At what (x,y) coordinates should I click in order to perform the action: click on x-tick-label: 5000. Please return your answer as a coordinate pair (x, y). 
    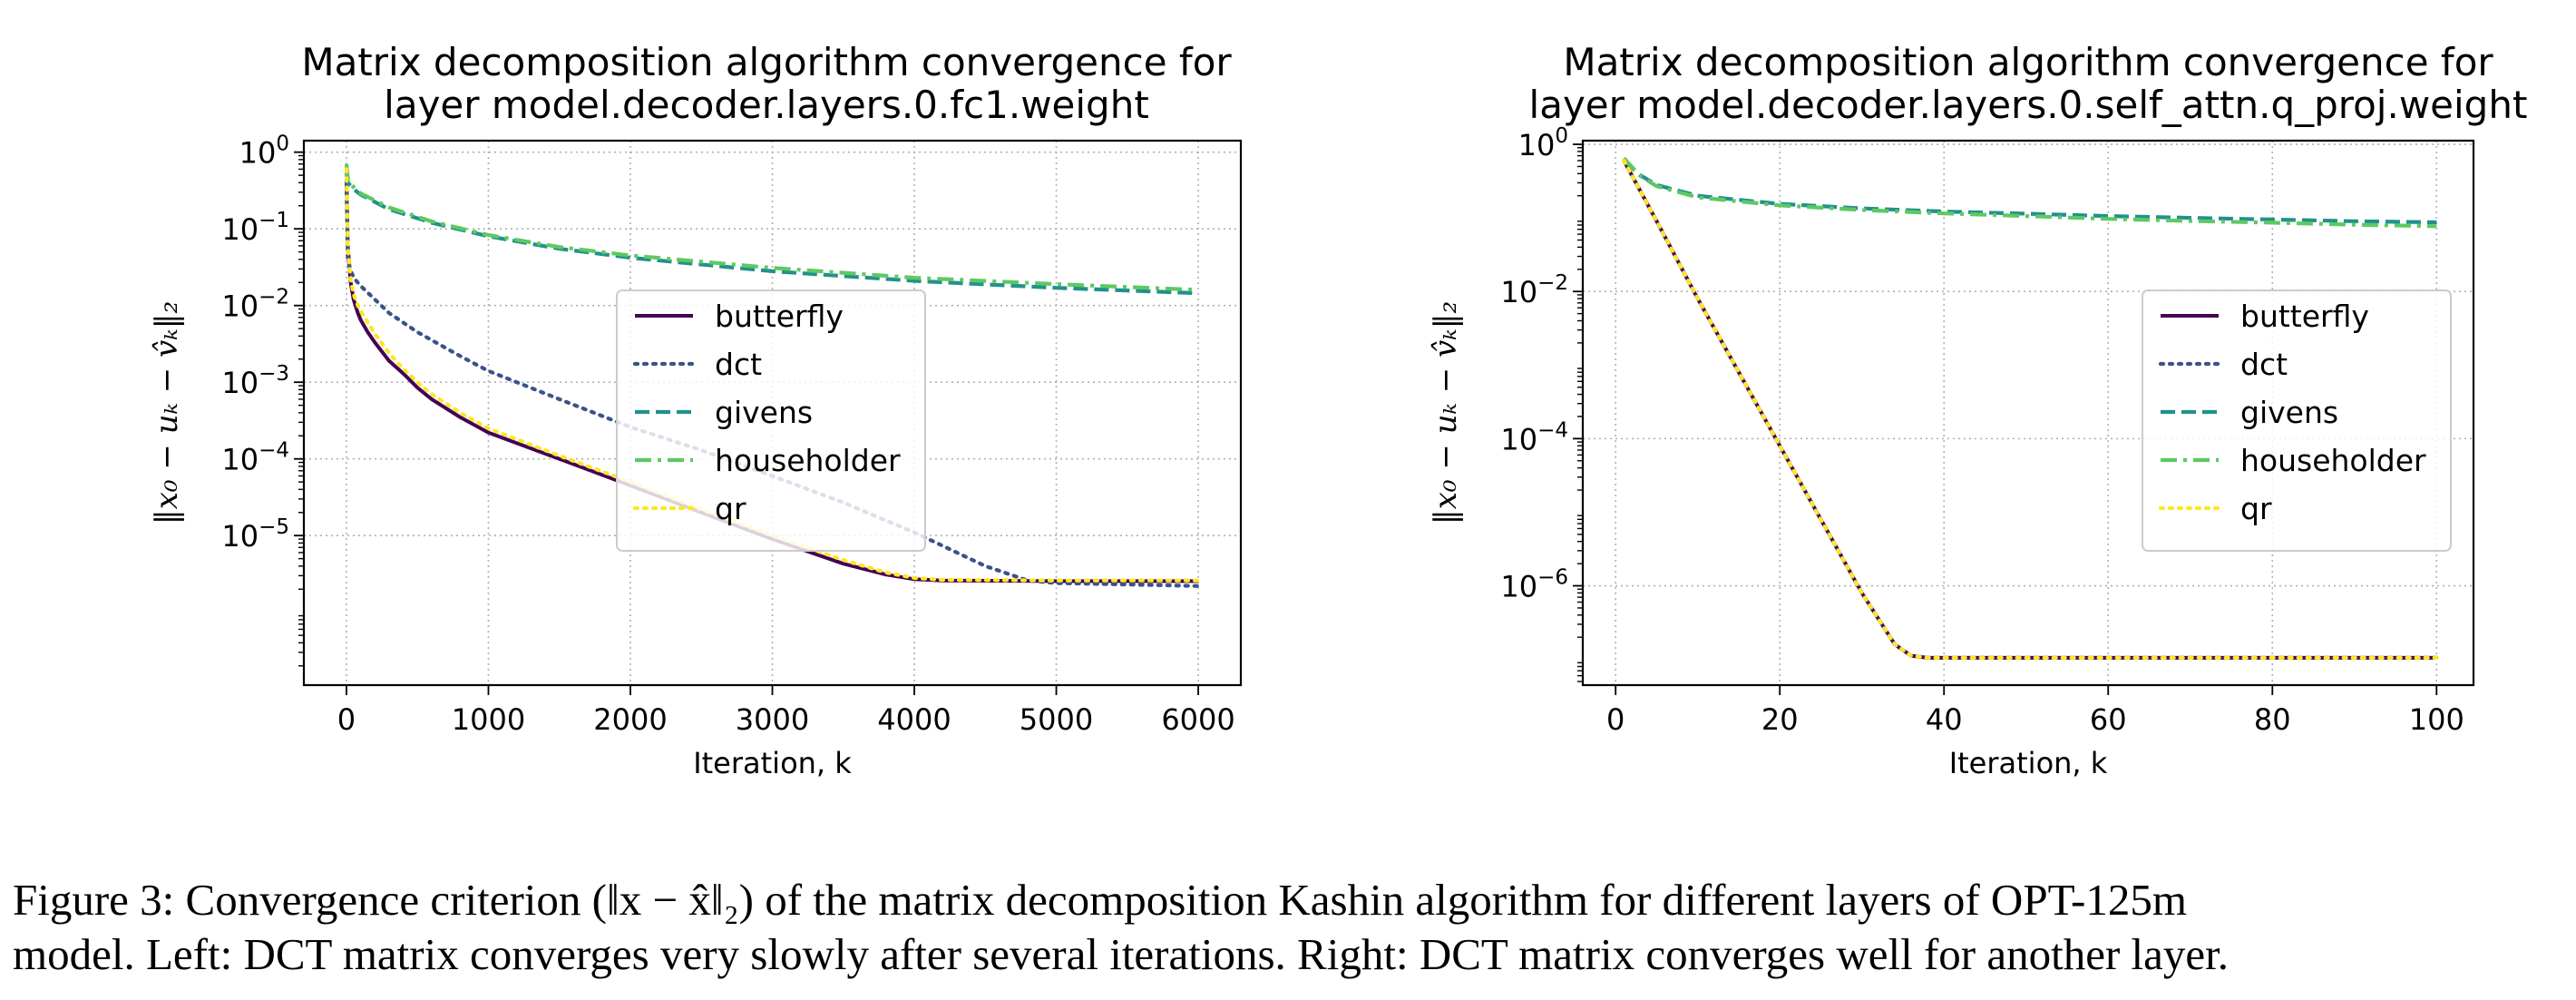
    Looking at the image, I should click on (1056, 719).